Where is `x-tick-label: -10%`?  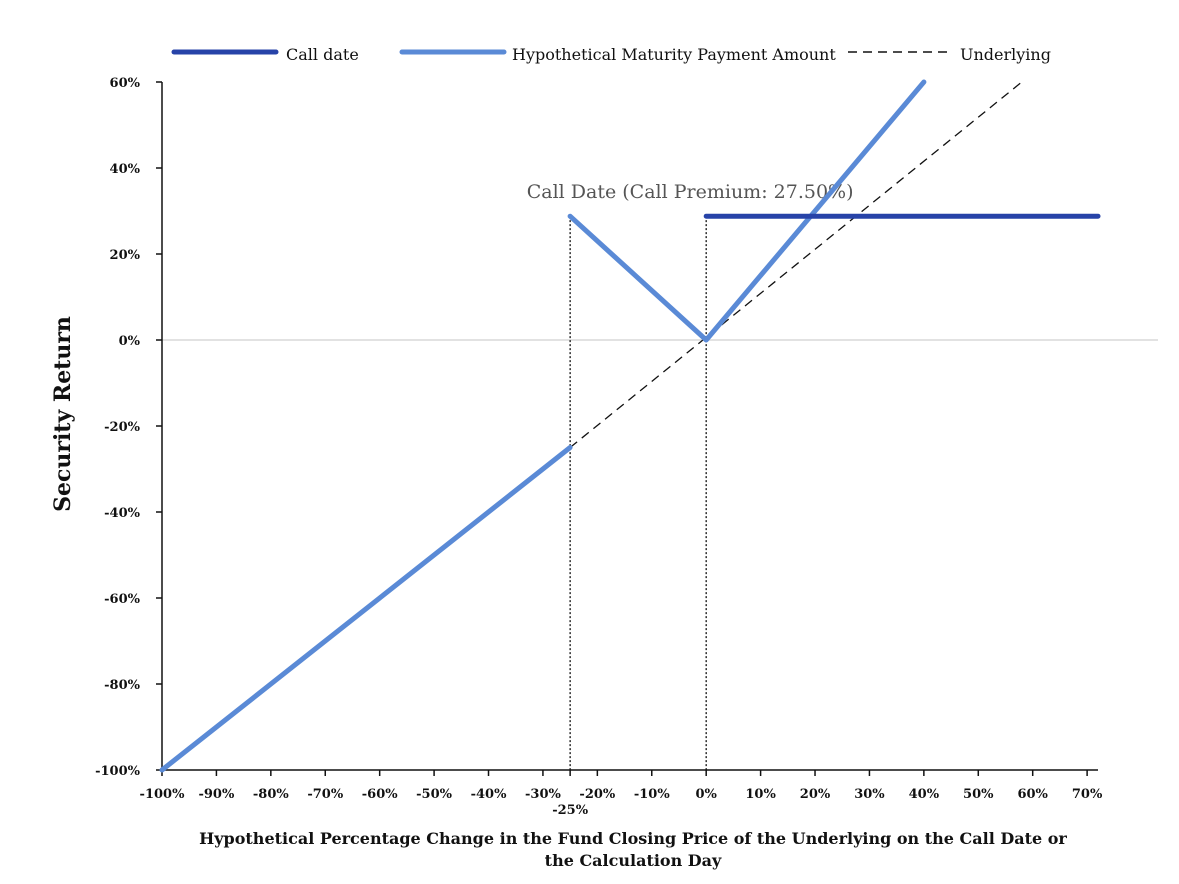 x-tick-label: -10% is located at coordinates (652, 794).